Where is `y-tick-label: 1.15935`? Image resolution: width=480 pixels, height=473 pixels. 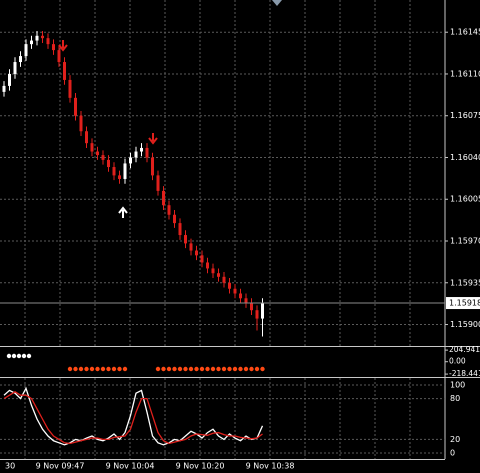 y-tick-label: 1.15935 is located at coordinates (465, 282).